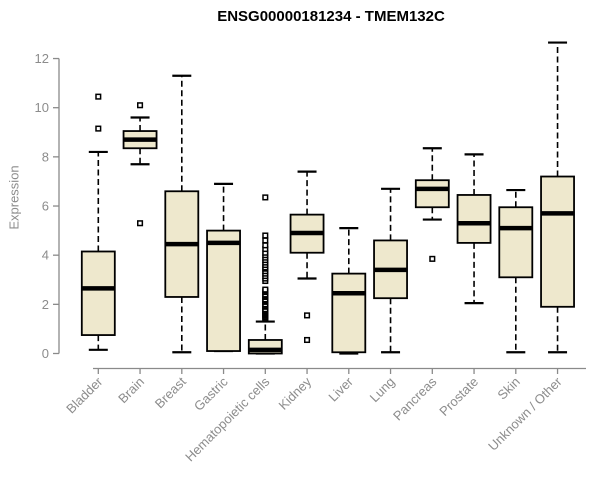 This screenshot has height=500, width=600. Describe the element at coordinates (294, 393) in the screenshot. I see `x-category-label: Kidney` at that location.